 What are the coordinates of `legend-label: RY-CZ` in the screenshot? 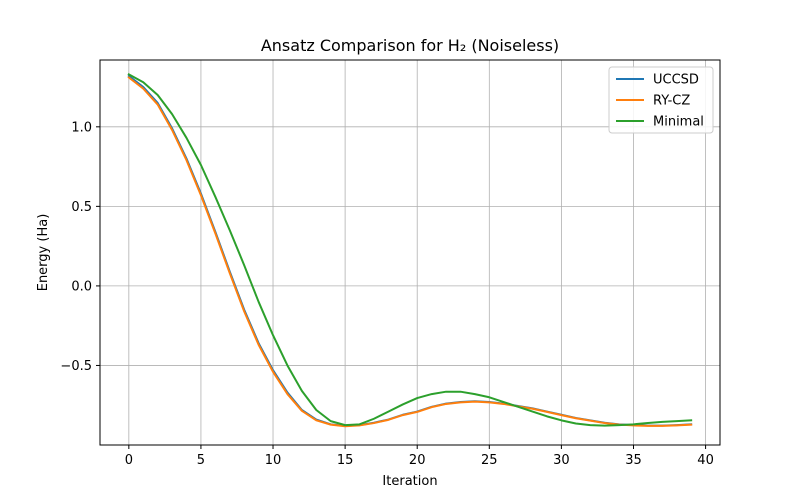 It's located at (671, 101).